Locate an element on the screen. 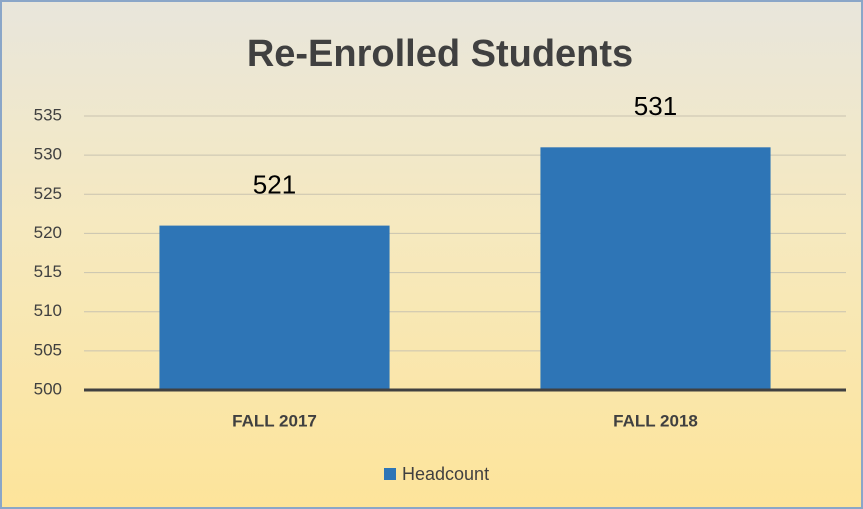  data-label: 531 is located at coordinates (655, 106).